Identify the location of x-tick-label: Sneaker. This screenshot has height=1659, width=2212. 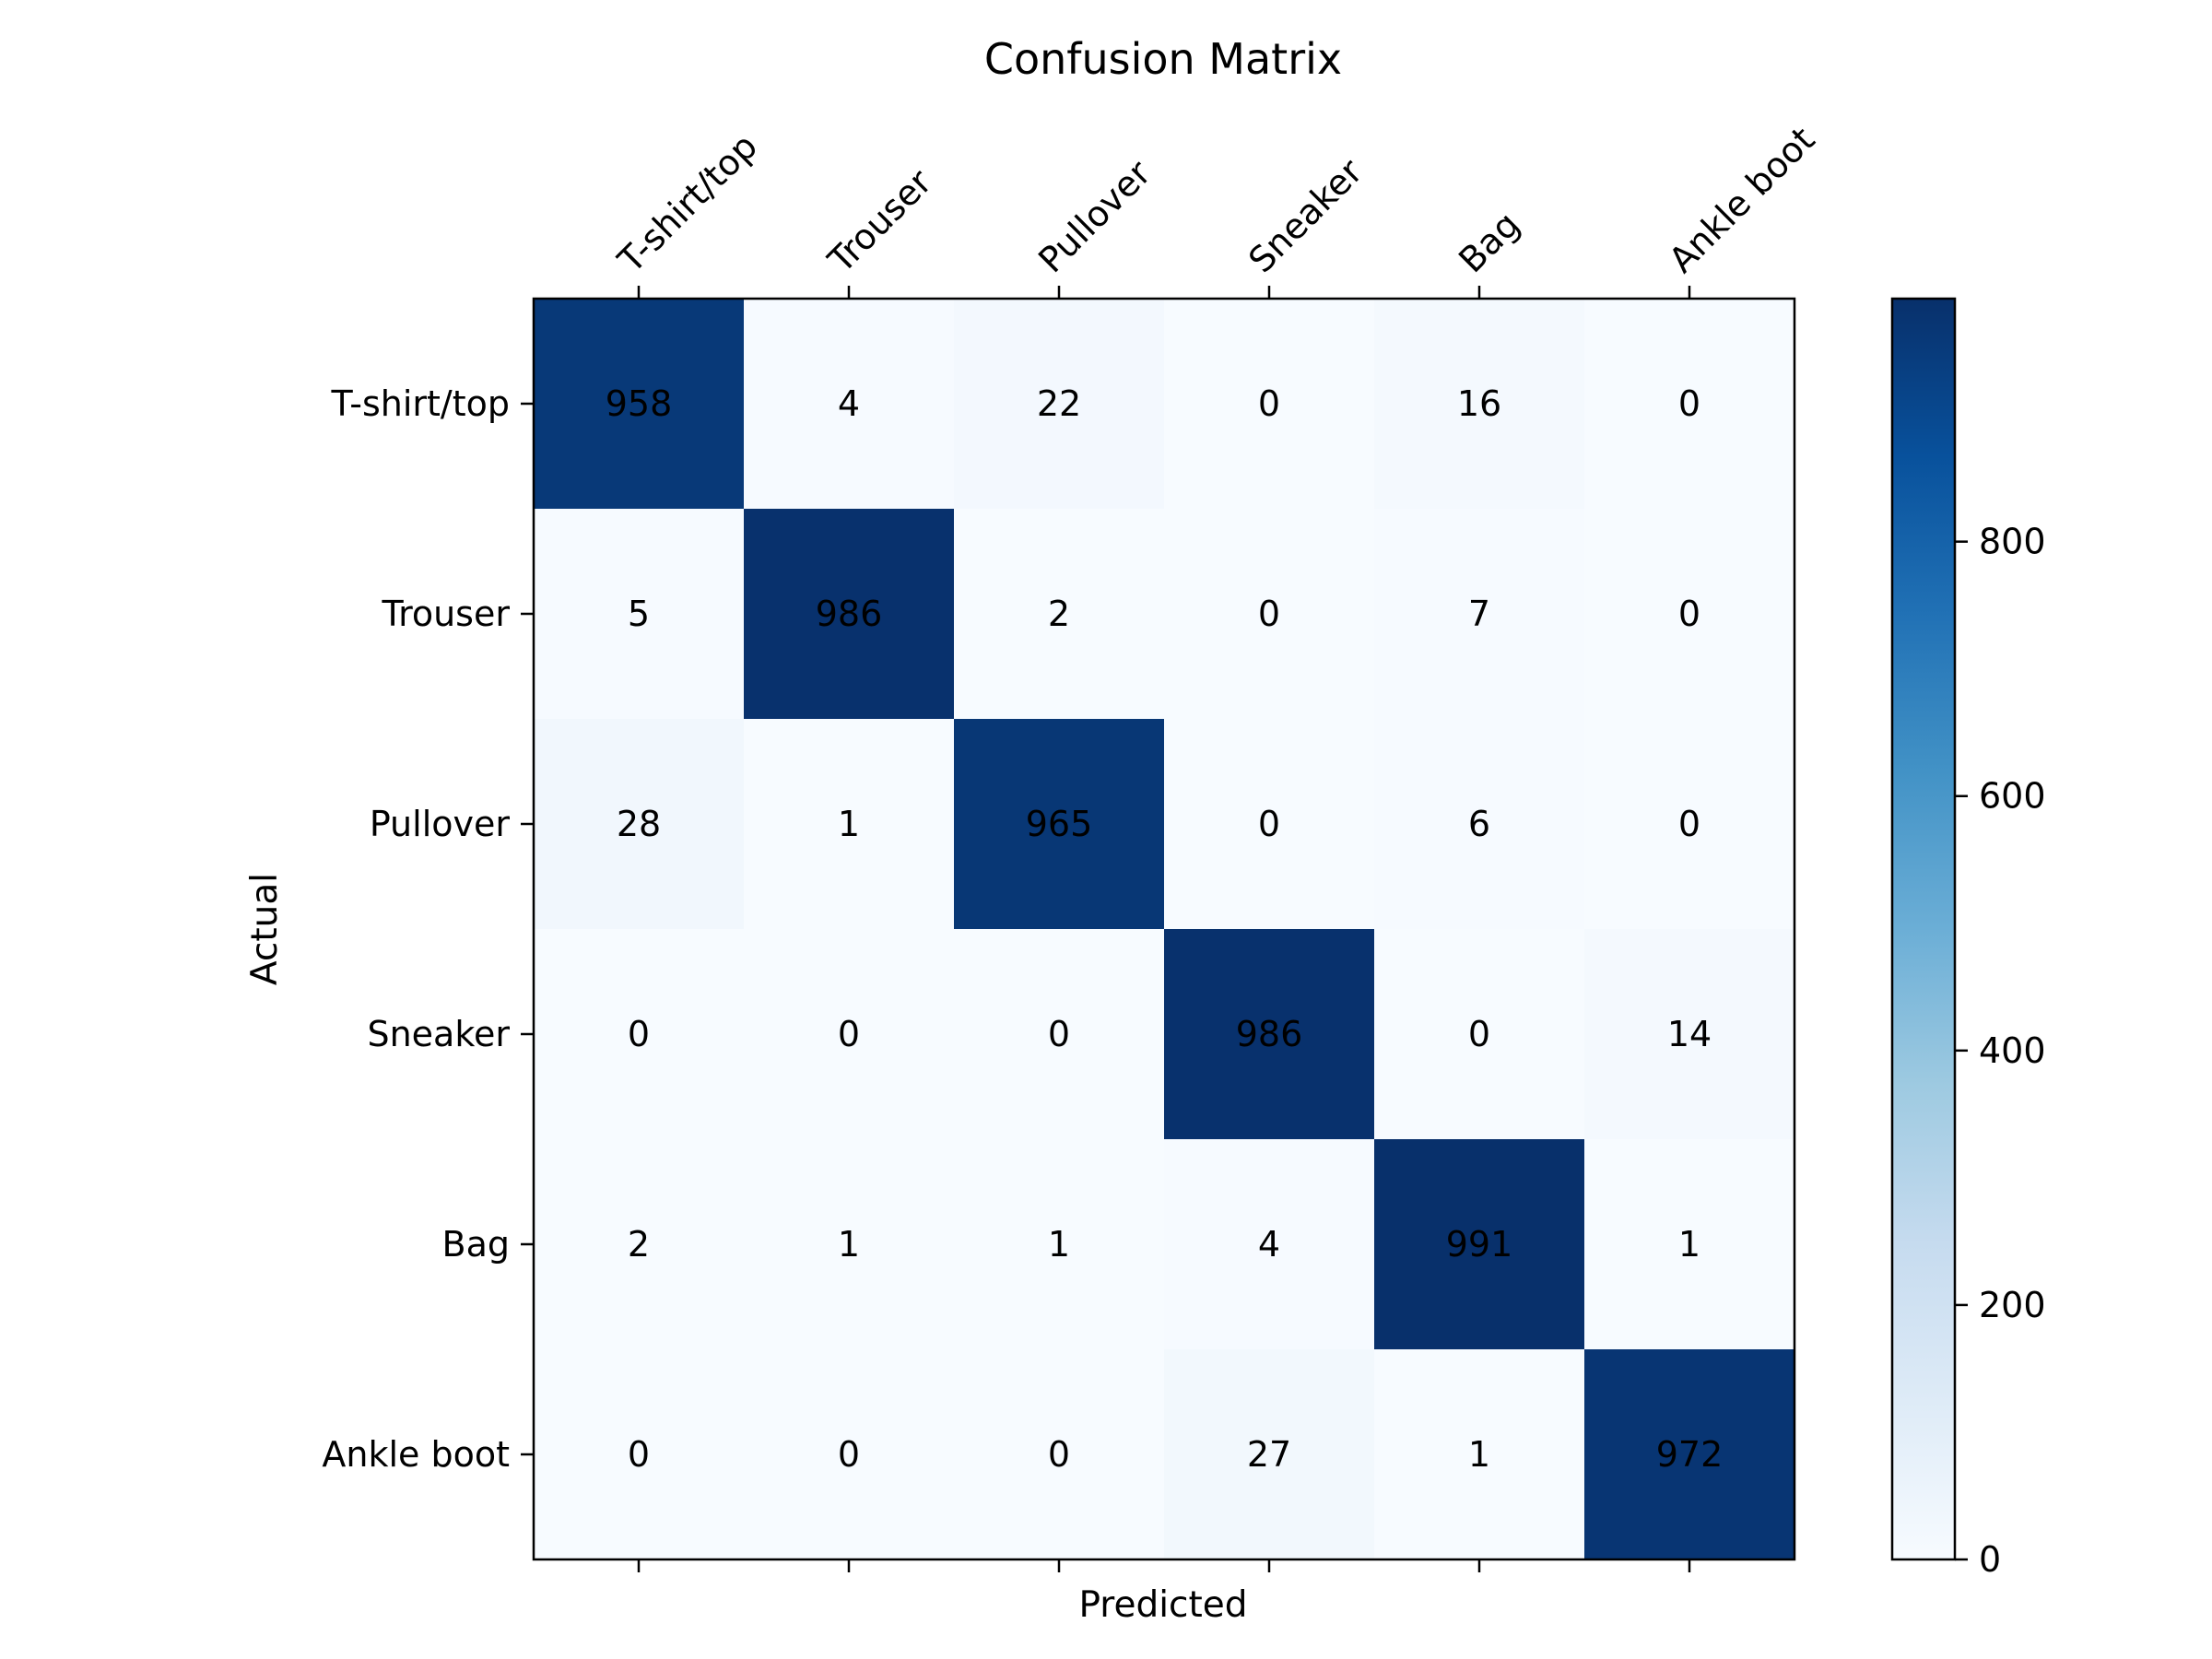
(1306, 216).